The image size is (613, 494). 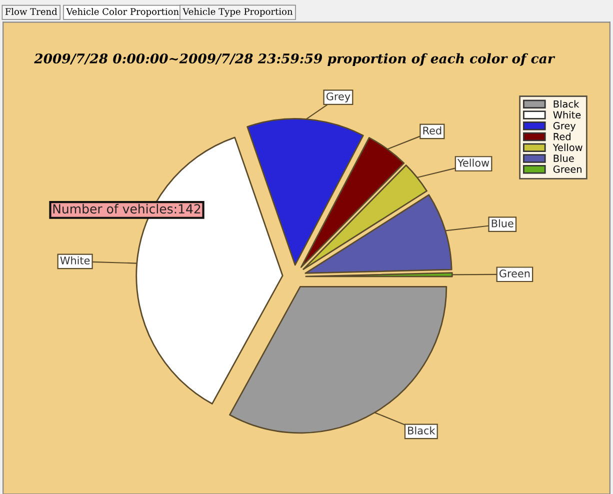 What do you see at coordinates (122, 12) in the screenshot?
I see `text: Vehicle Color Proportion` at bounding box center [122, 12].